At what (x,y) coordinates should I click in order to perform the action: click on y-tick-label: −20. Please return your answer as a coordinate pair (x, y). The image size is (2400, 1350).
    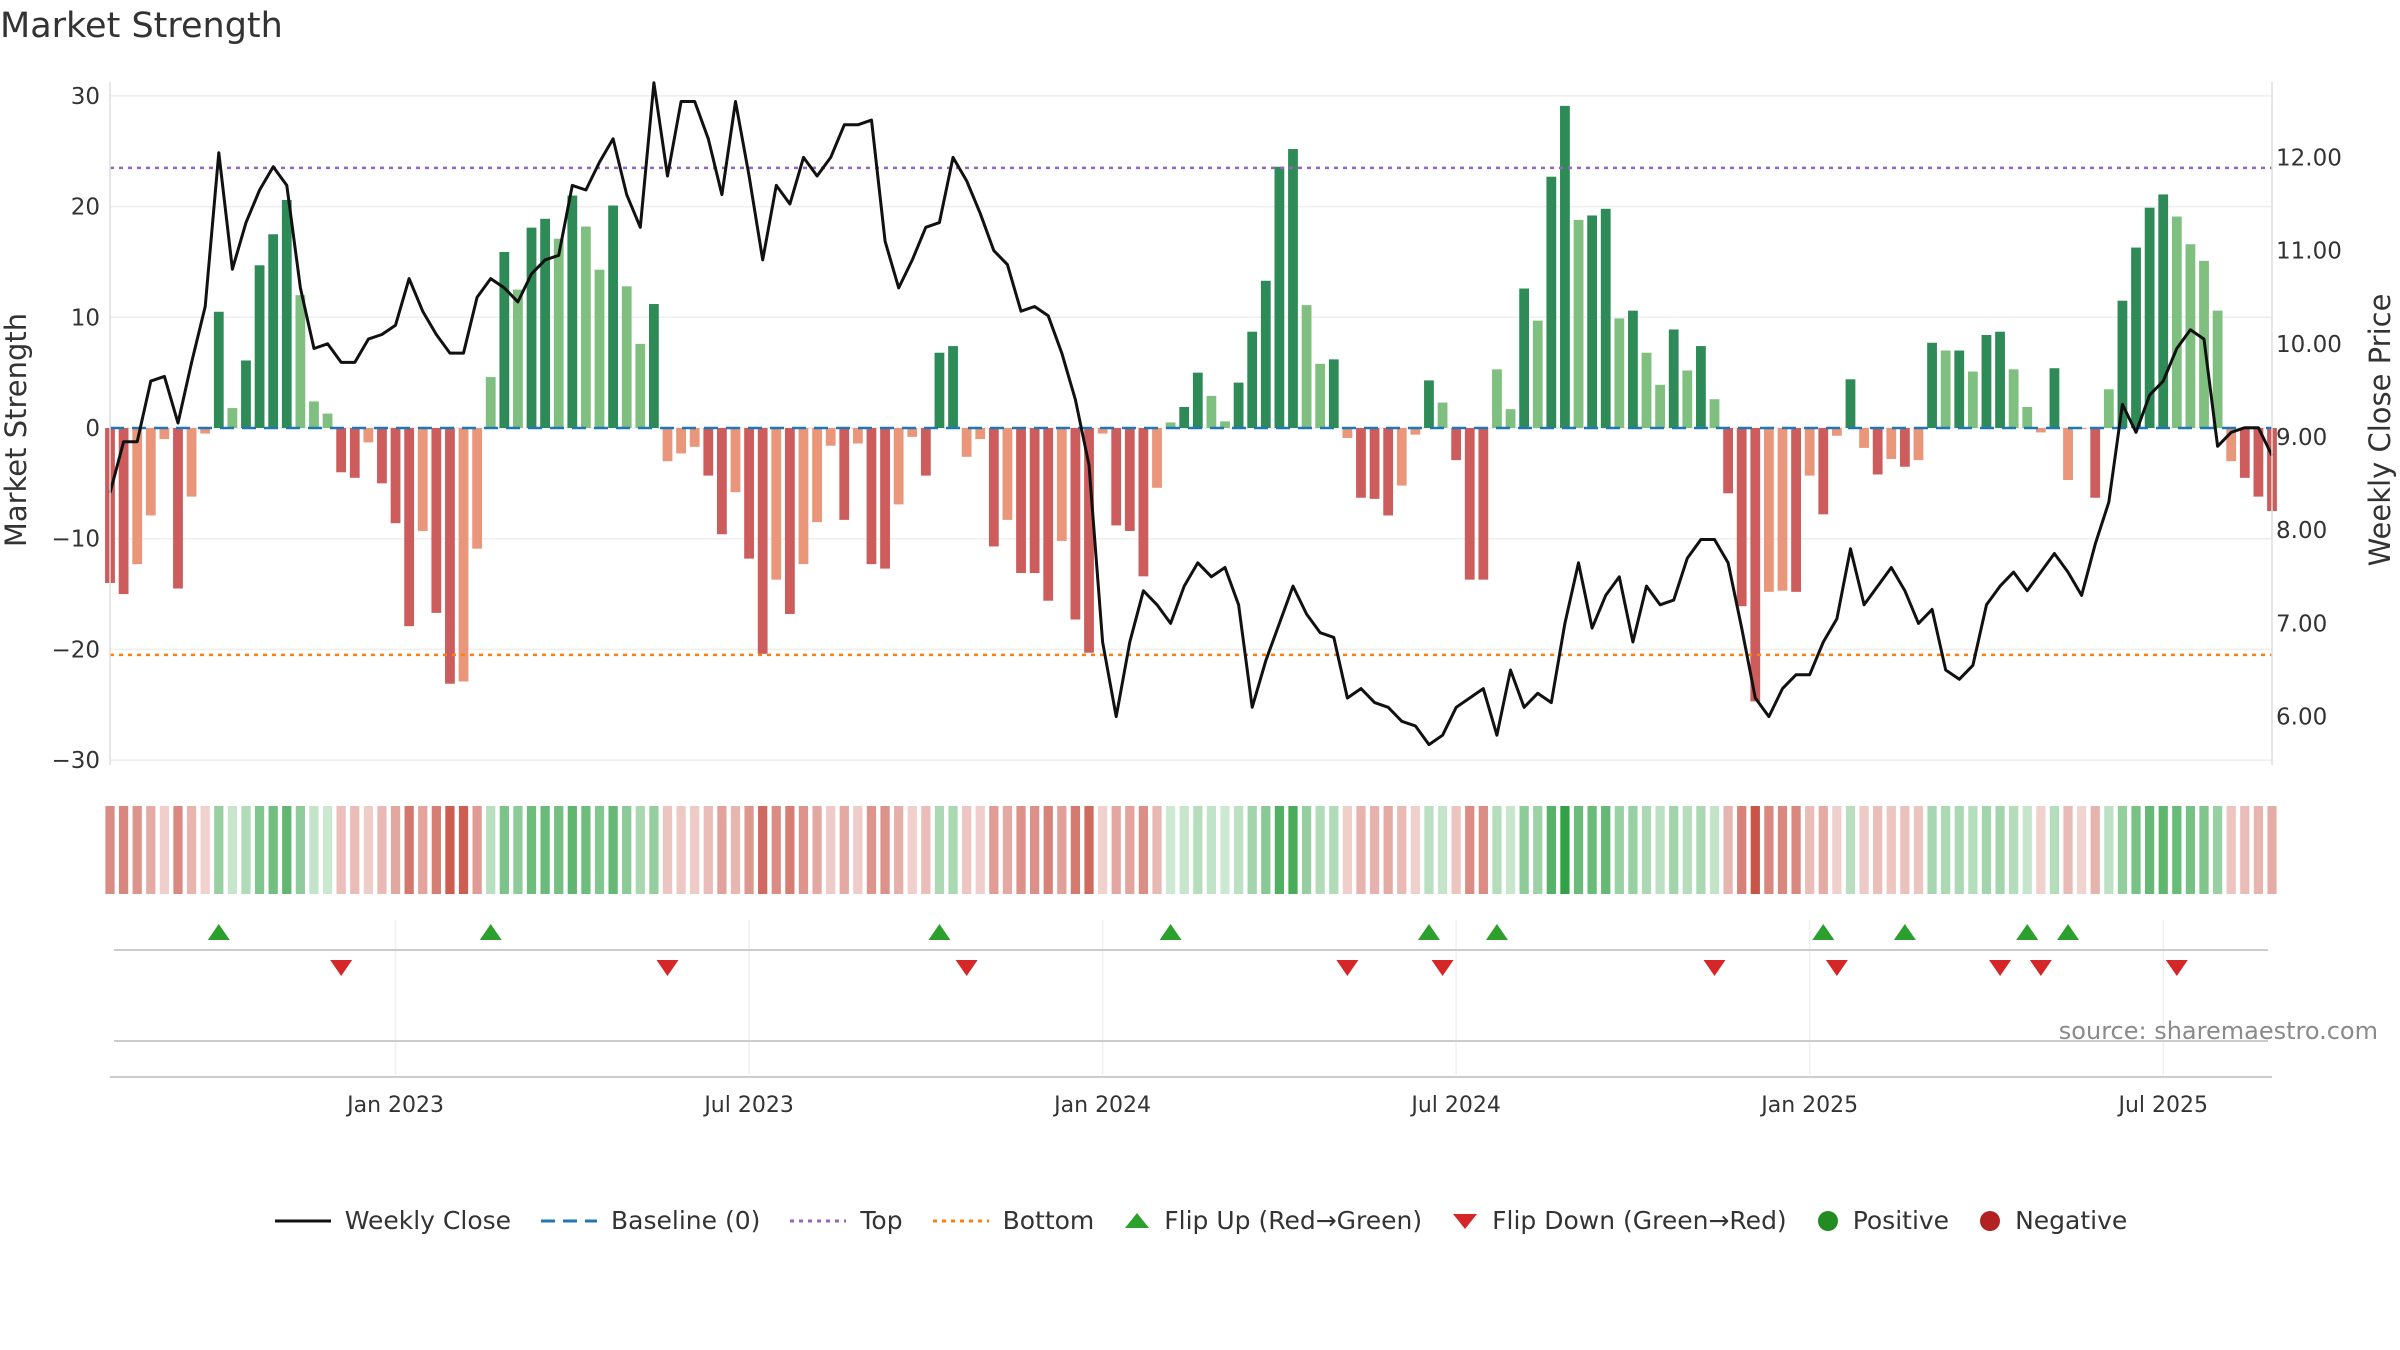
    Looking at the image, I should click on (75, 650).